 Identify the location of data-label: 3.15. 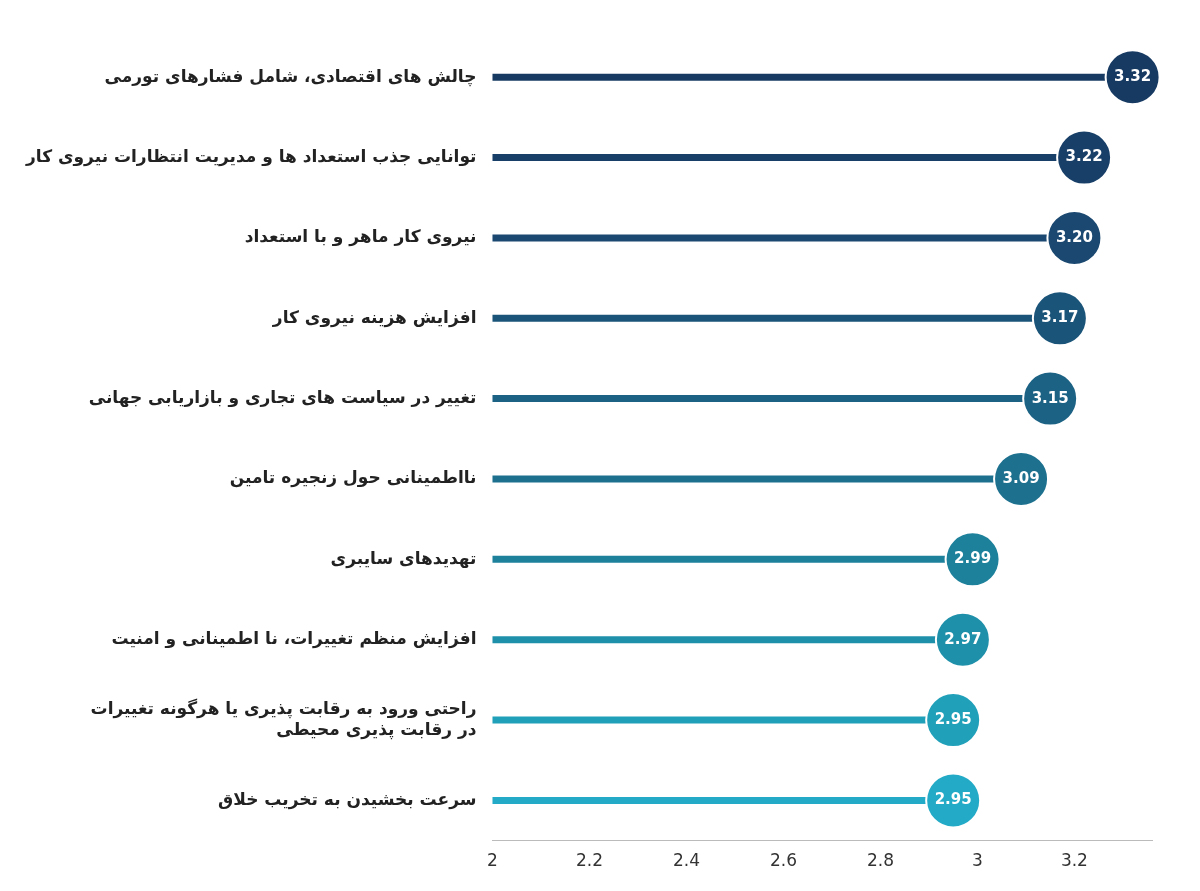
(1050, 397).